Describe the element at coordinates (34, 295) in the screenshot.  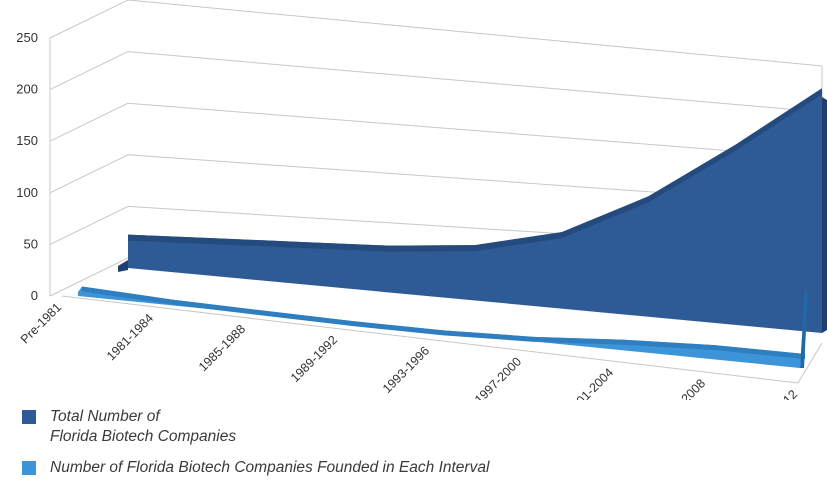
I see `y-tick-label-0: 0` at that location.